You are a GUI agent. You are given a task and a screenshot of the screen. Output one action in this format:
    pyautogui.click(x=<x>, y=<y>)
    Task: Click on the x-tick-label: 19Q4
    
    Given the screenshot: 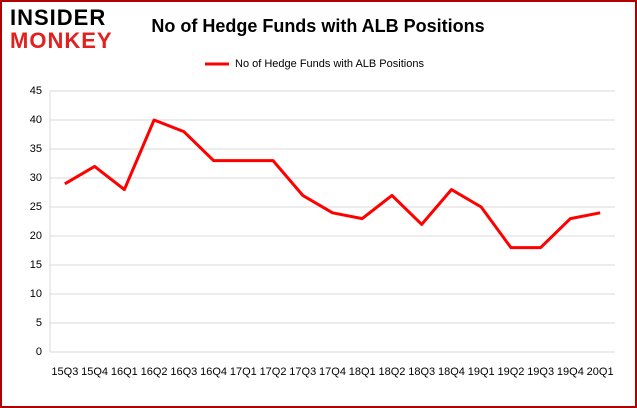 What is the action you would take?
    pyautogui.click(x=570, y=372)
    